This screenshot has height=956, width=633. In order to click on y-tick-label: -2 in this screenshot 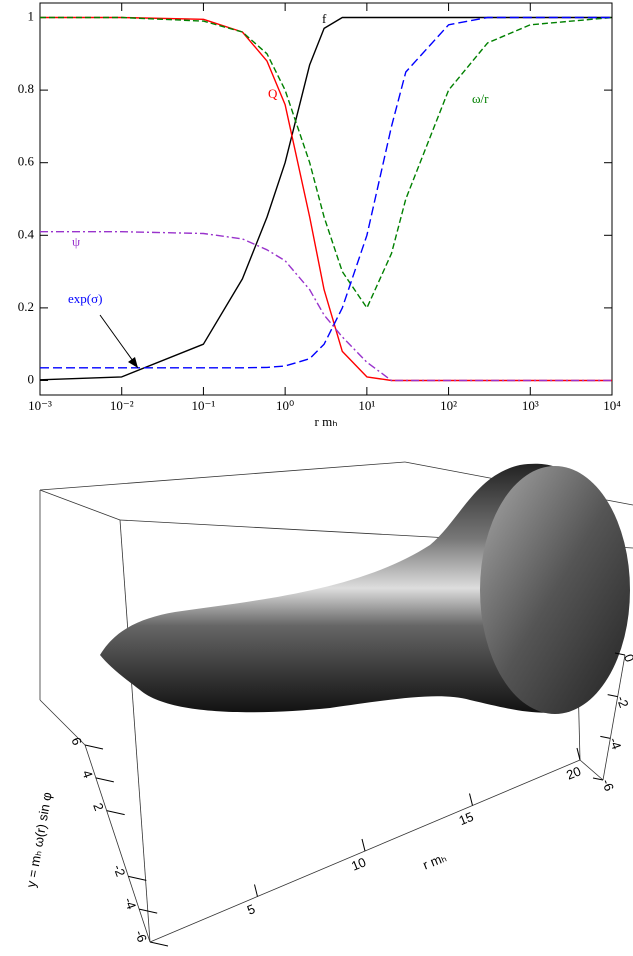, I will do `click(119, 871)`.